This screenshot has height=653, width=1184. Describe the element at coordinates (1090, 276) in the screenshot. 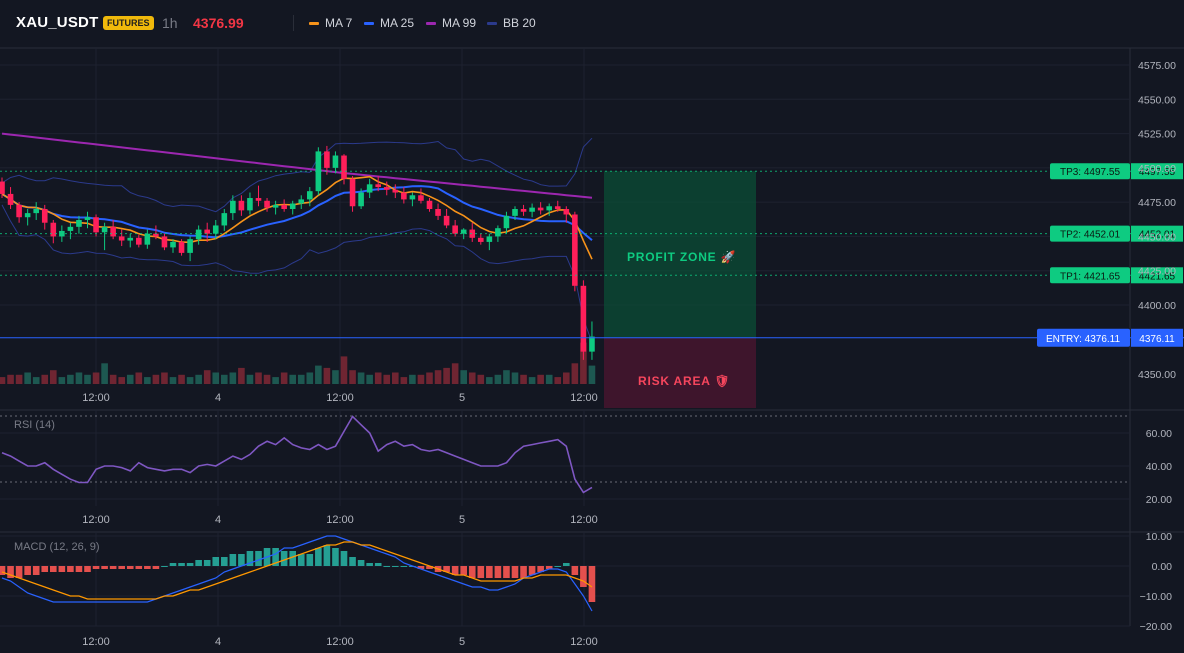

I see `tp-tag-label: TP1: 4421.65` at that location.